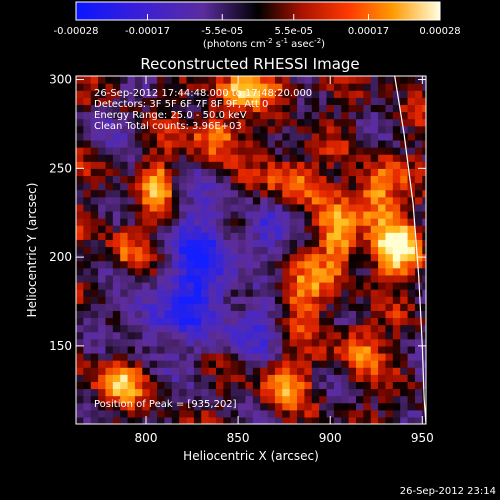 Image resolution: width=500 pixels, height=500 pixels. Describe the element at coordinates (60, 80) in the screenshot. I see `y-tick-label: 300` at that location.